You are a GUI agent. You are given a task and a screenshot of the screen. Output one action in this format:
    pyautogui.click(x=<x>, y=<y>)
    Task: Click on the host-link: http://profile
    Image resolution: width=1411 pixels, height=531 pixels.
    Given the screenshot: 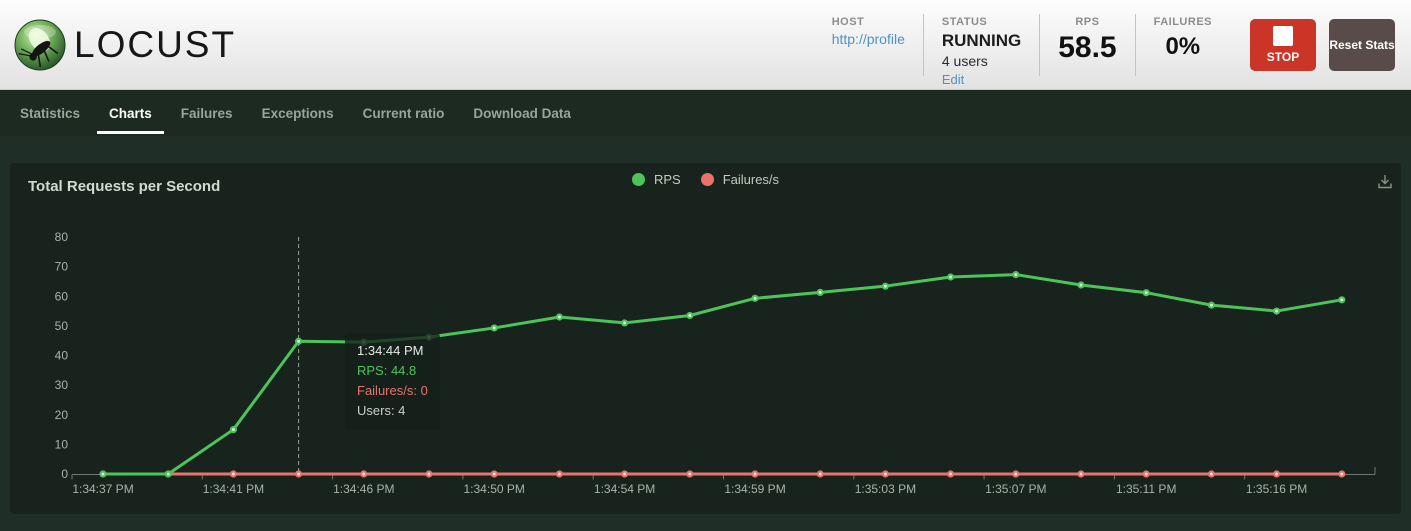 What is the action you would take?
    pyautogui.click(x=868, y=38)
    